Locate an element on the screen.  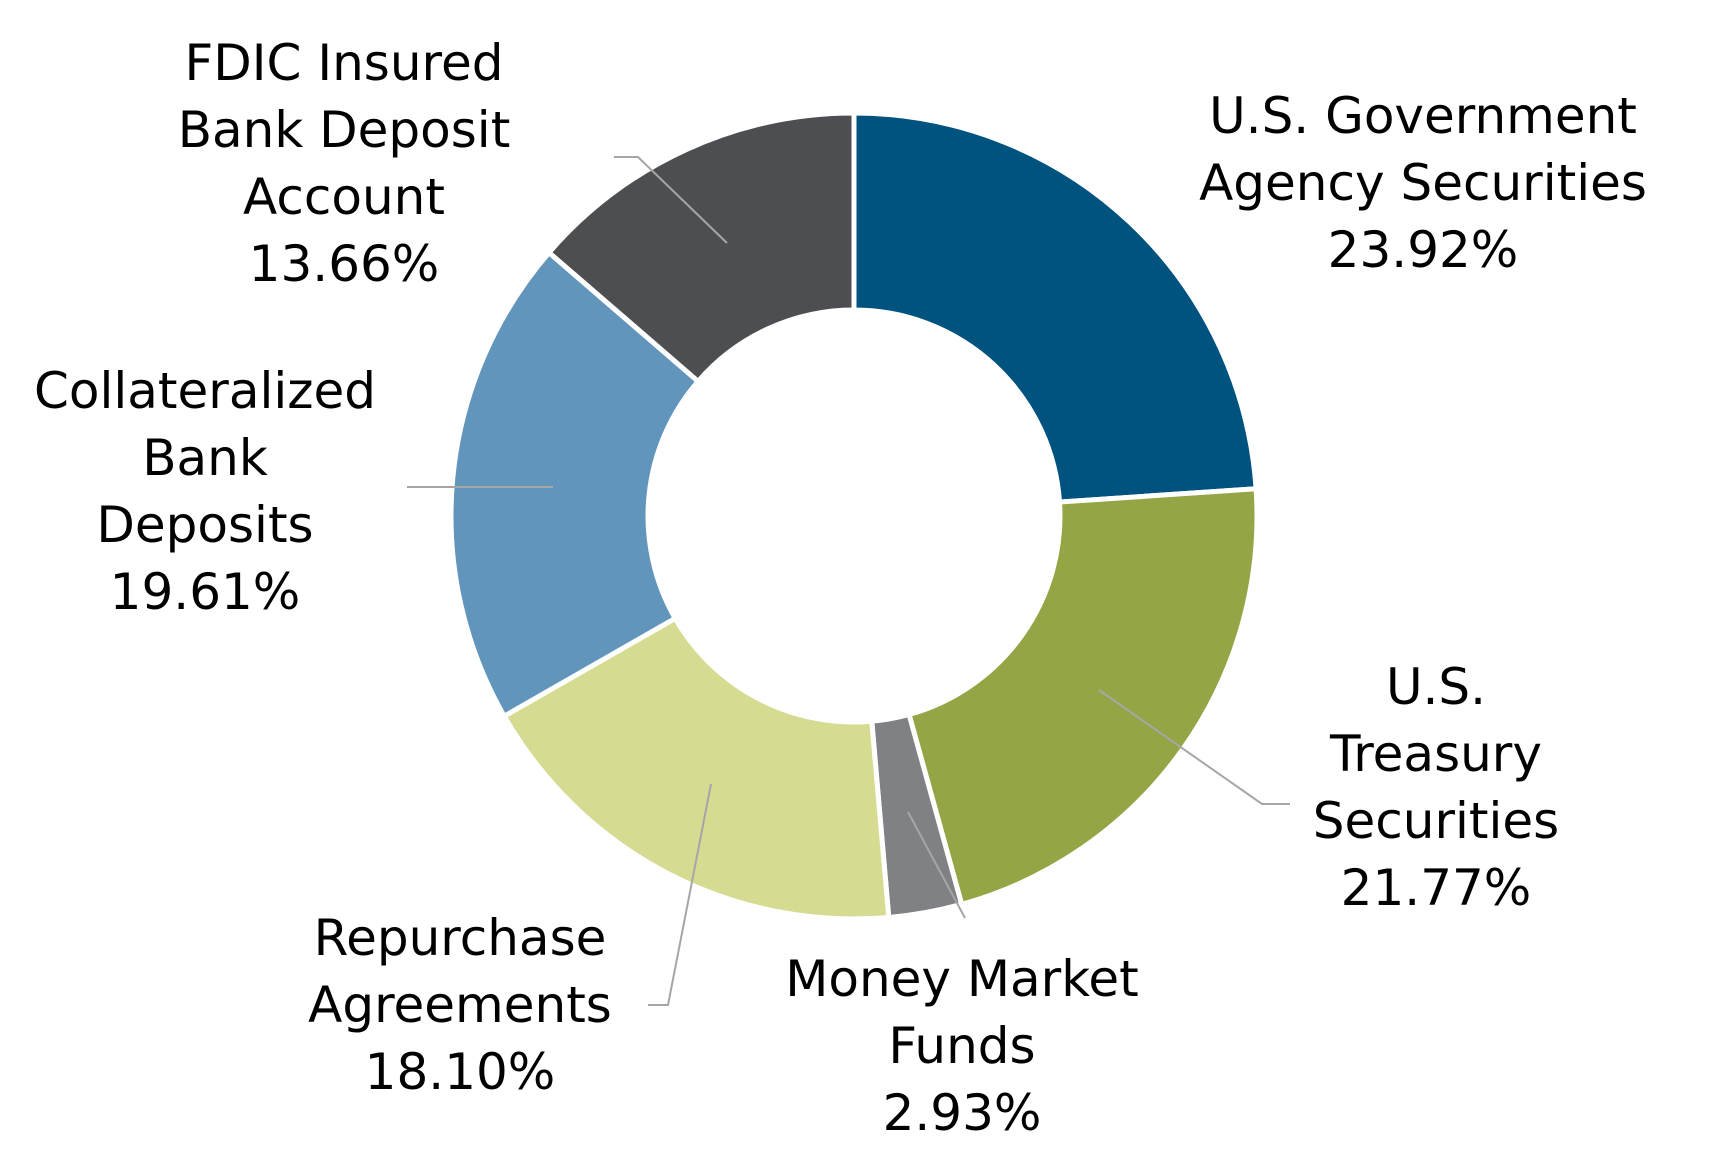
slice-name-line: Bank Deposit is located at coordinates (344, 130).